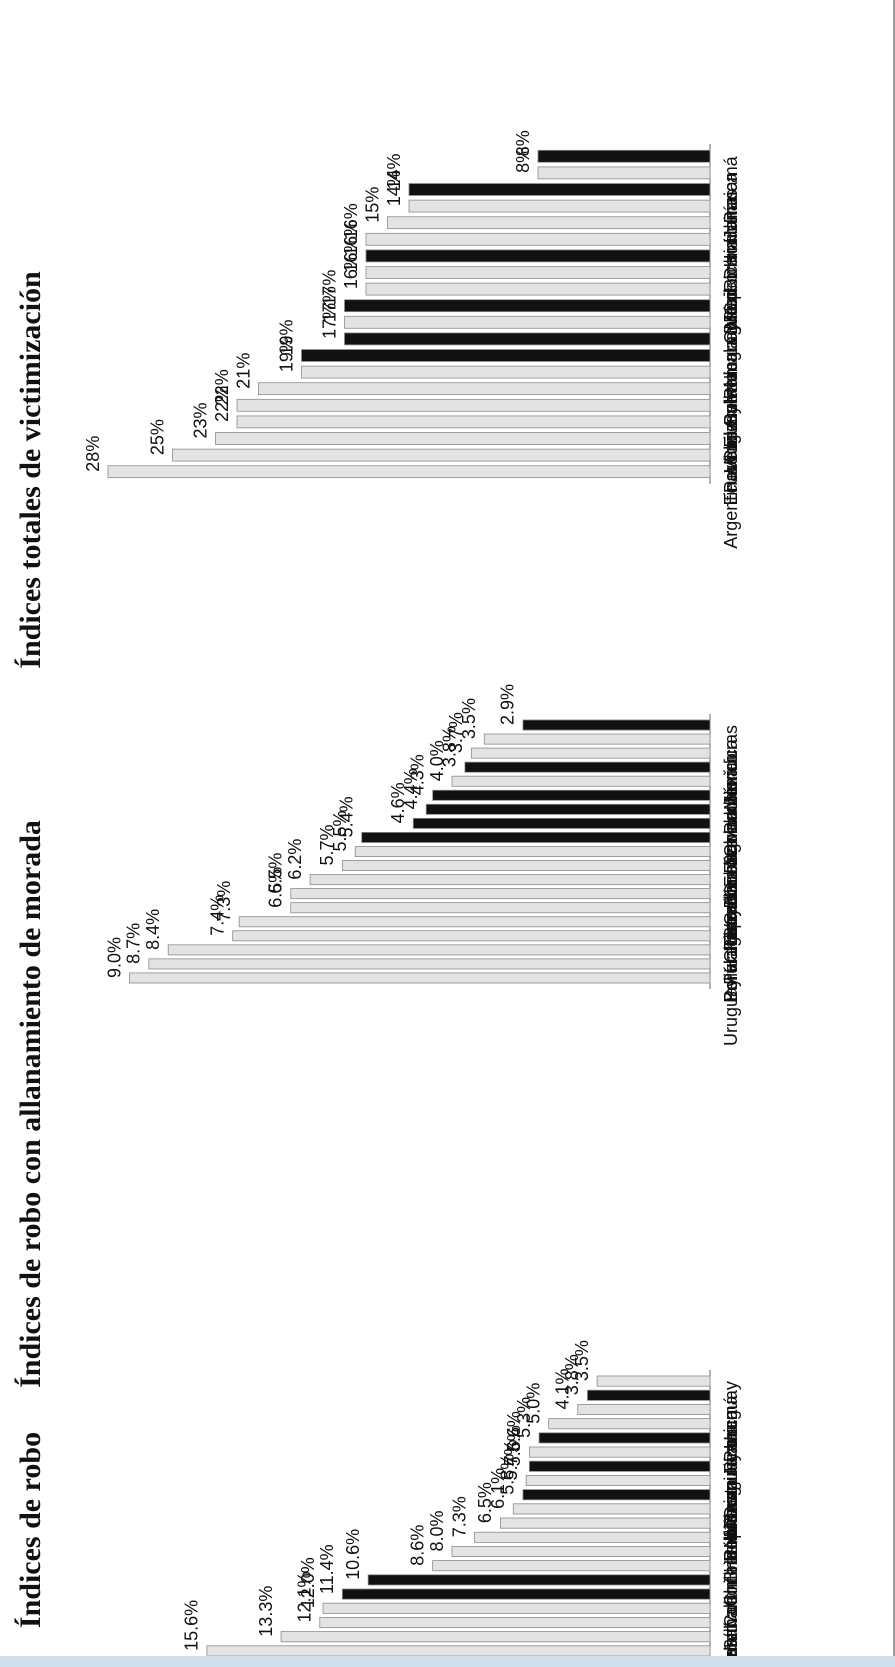 The width and height of the screenshot is (895, 1667). I want to click on data-label: 4.4%, so click(411, 788).